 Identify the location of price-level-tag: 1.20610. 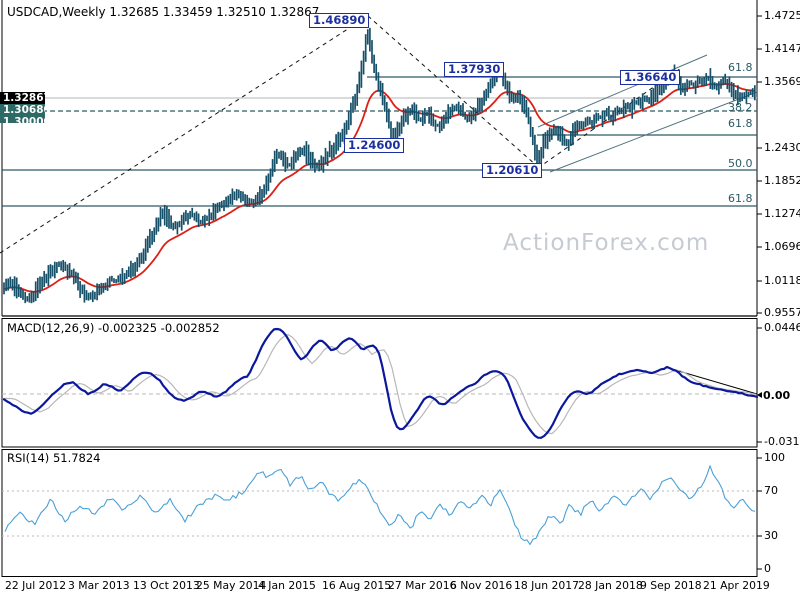
(512, 170).